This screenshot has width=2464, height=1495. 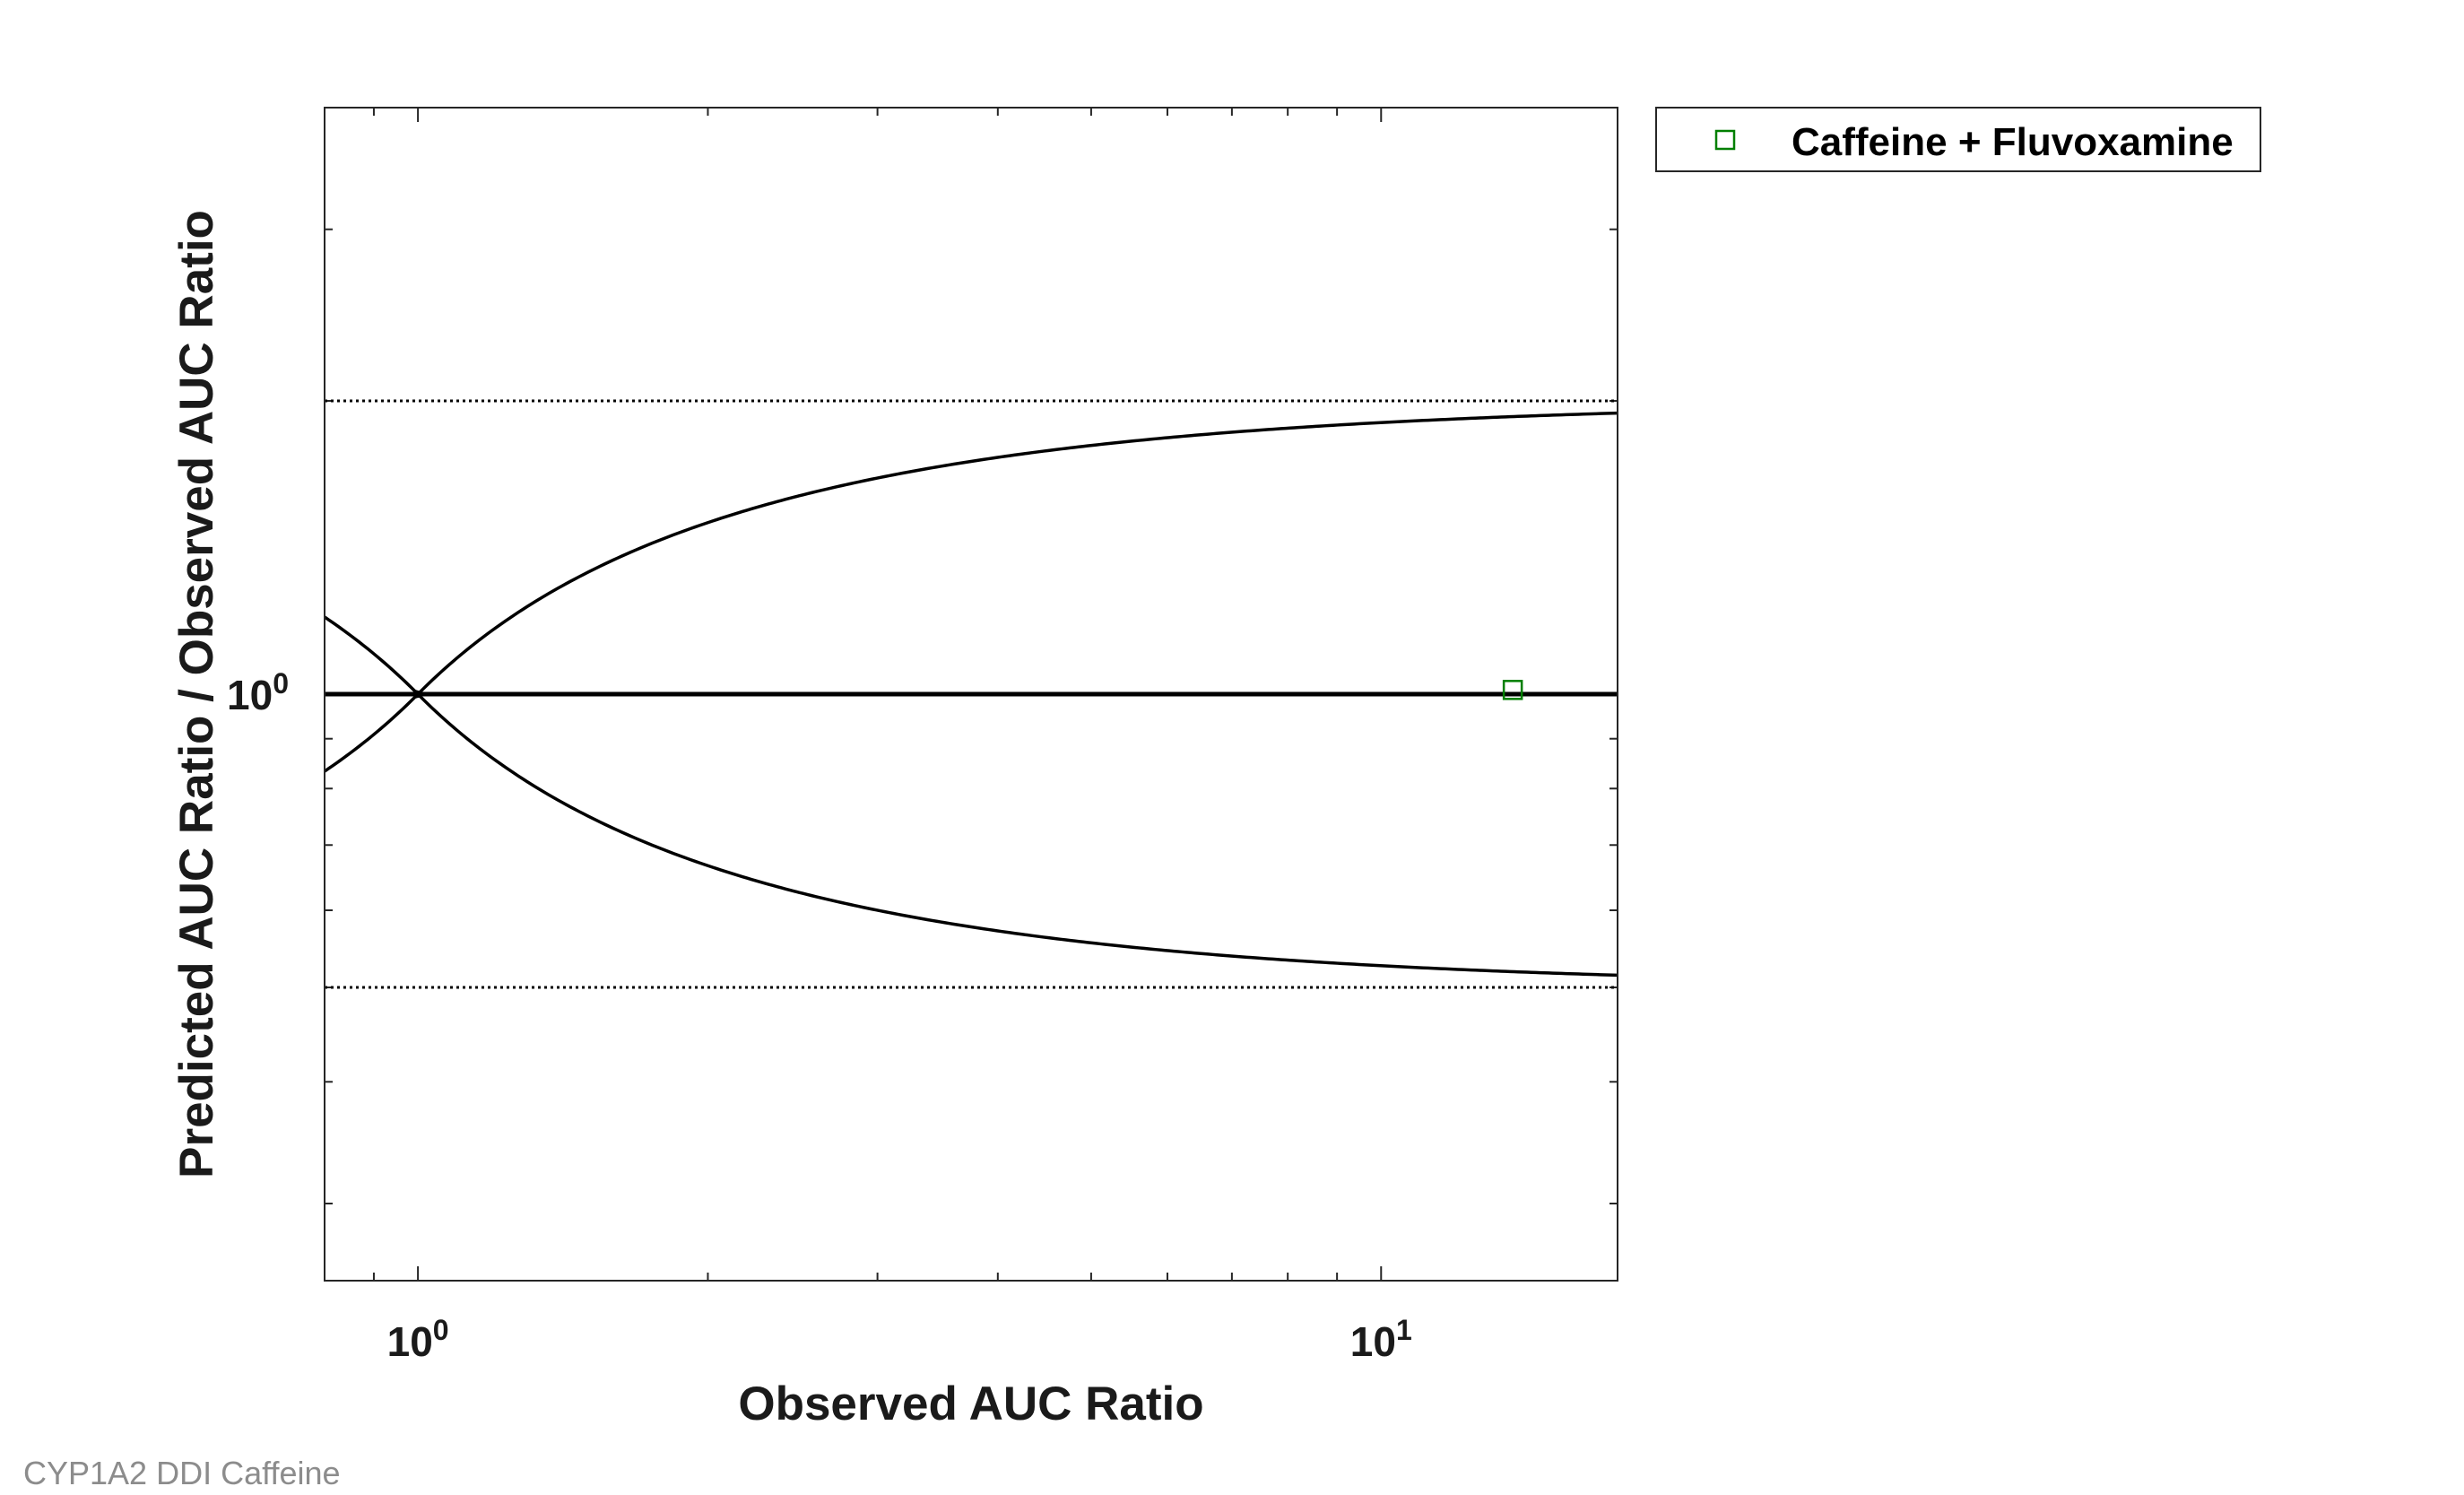 I want to click on legend-marker-square, so click(x=1725, y=140).